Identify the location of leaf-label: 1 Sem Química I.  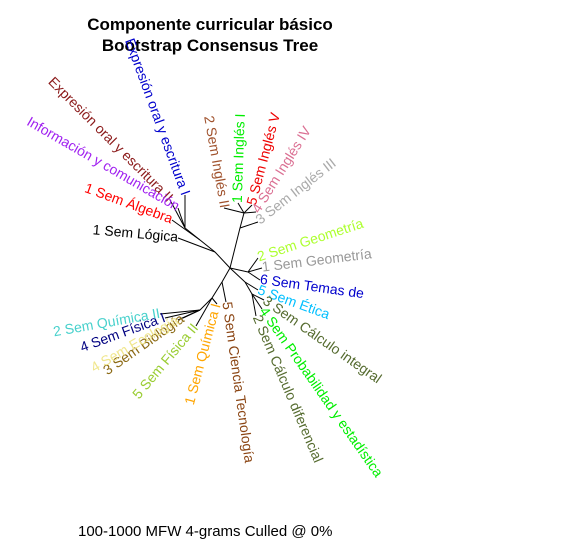
(202, 354).